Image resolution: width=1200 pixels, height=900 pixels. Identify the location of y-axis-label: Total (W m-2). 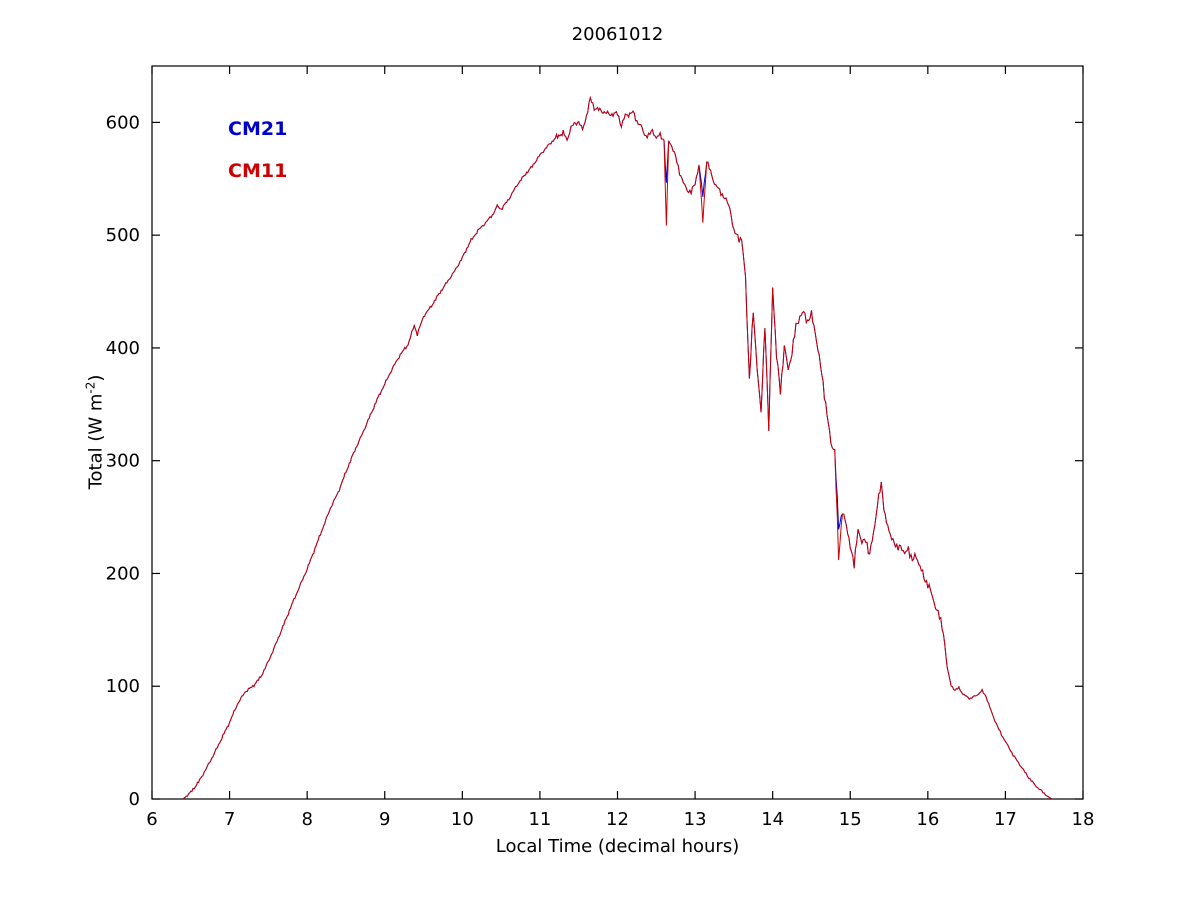
(95, 432).